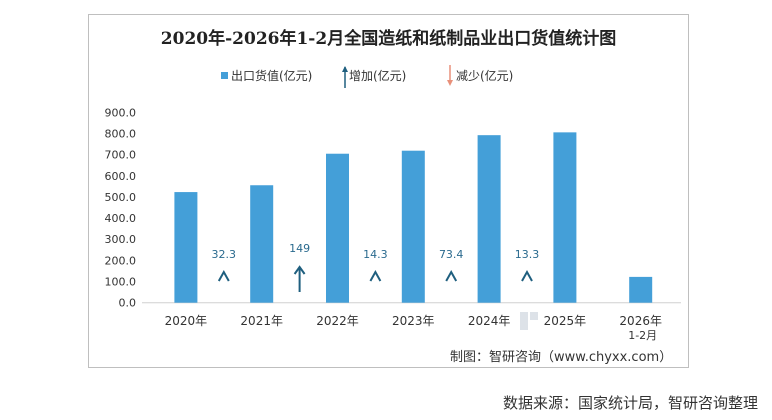 The height and width of the screenshot is (420, 772). I want to click on x-tick-label: 1-2月, so click(642, 335).